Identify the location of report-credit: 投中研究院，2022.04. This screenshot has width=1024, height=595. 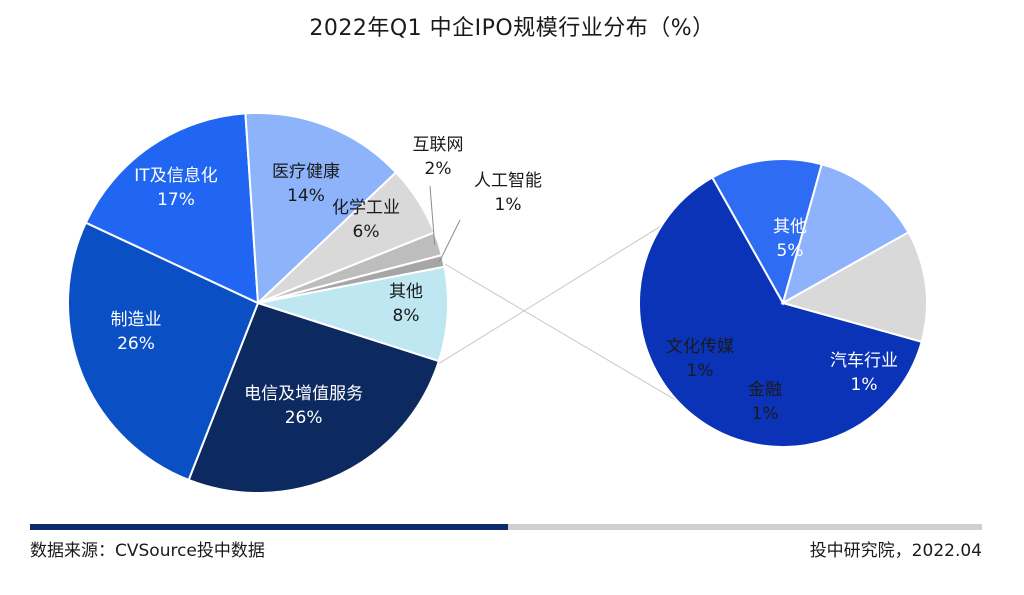
(895, 551).